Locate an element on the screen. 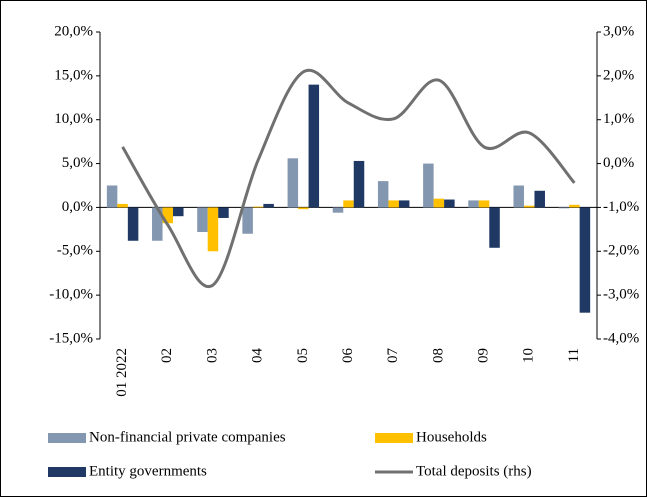  x-tick-label: 02 is located at coordinates (167, 355).